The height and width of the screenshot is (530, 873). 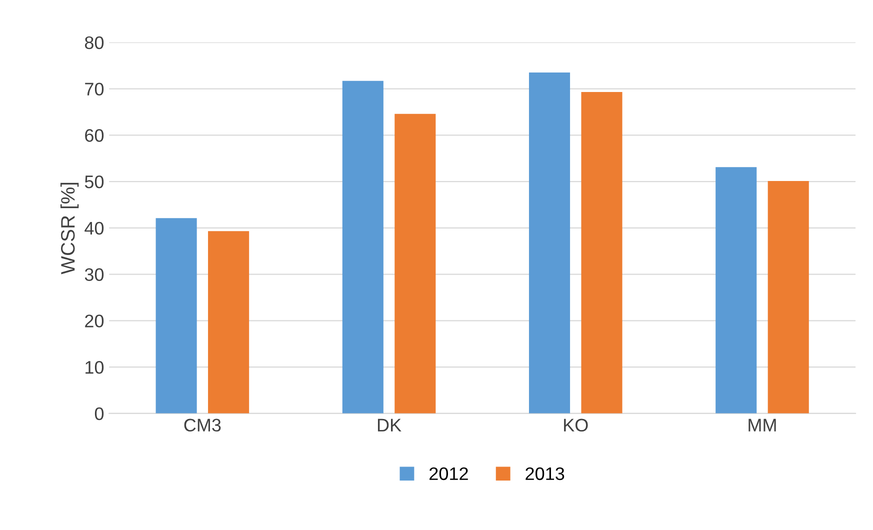 What do you see at coordinates (94, 321) in the screenshot?
I see `y-tick-label: 20` at bounding box center [94, 321].